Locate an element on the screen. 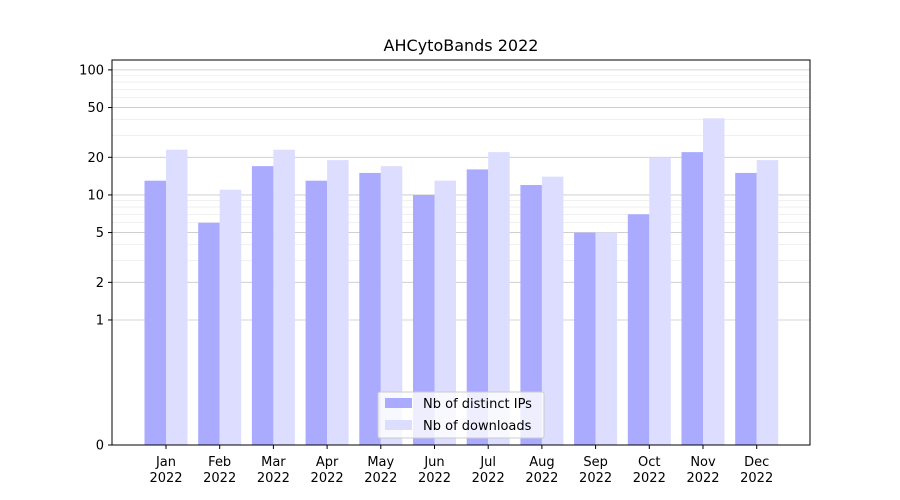 Image resolution: width=900 pixels, height=500 pixels. y-tick-label: 0 is located at coordinates (100, 446).